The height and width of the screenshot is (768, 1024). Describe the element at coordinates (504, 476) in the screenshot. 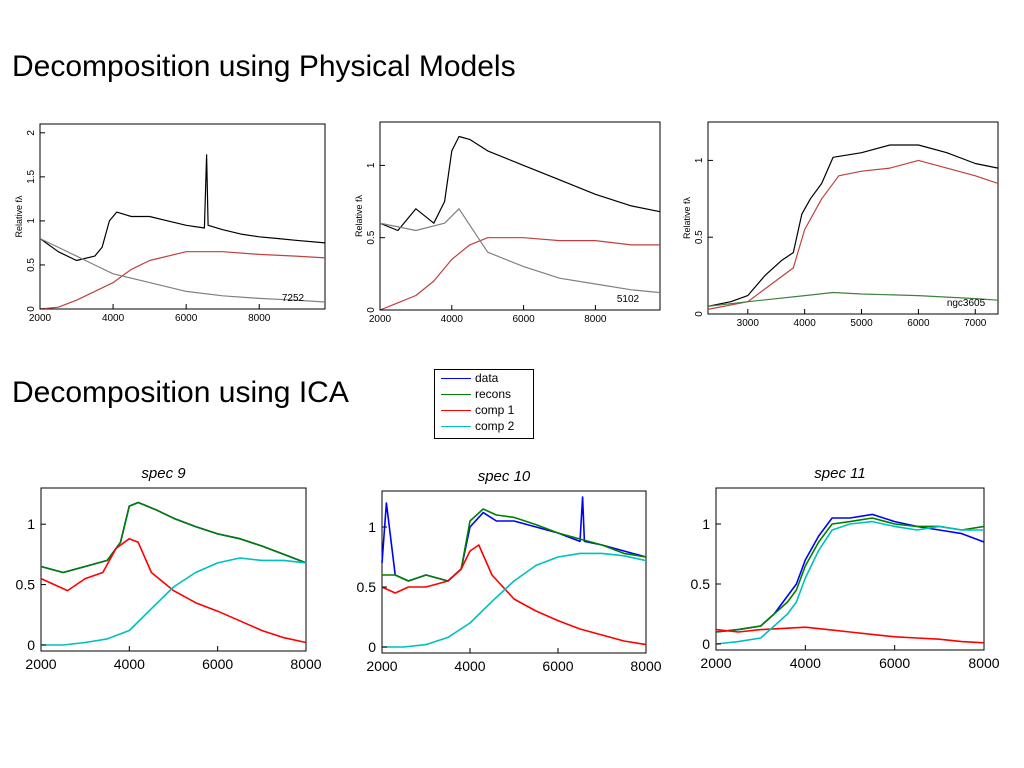

I see `plot-title: spec 10` at that location.